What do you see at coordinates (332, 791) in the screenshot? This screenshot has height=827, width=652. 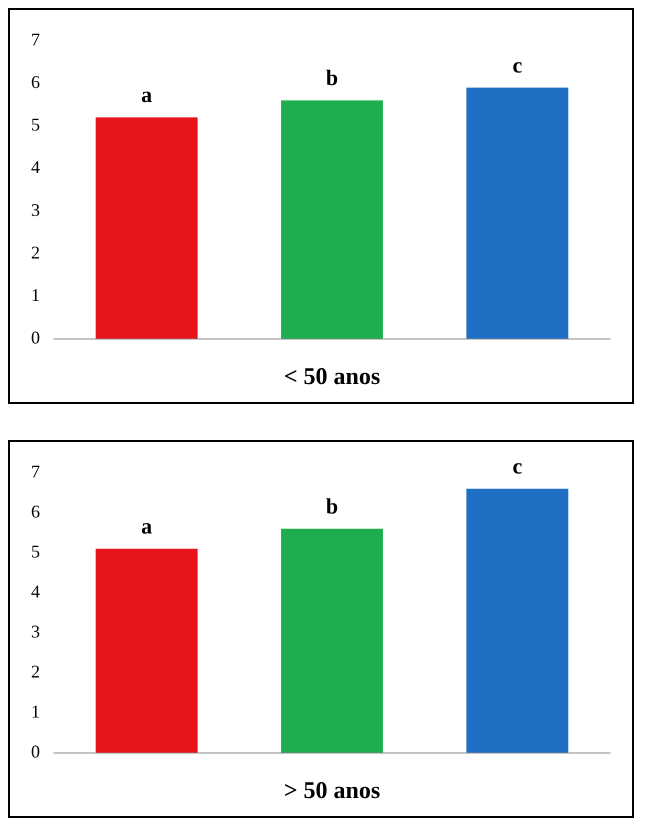 I see `x-axis-title: > 50 anos` at bounding box center [332, 791].